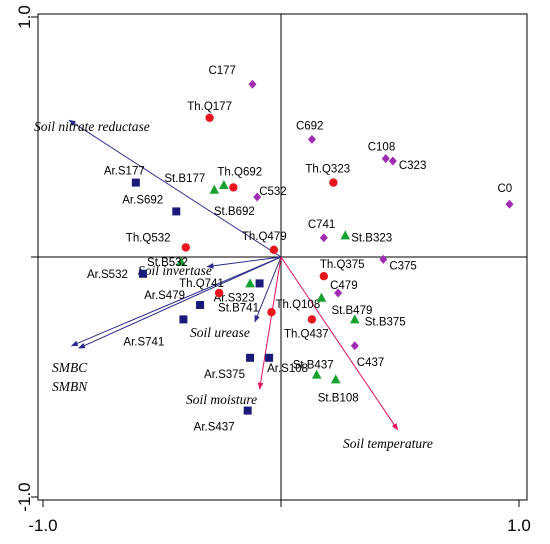 The image size is (550, 544). I want to click on point-st-b479, so click(321, 297).